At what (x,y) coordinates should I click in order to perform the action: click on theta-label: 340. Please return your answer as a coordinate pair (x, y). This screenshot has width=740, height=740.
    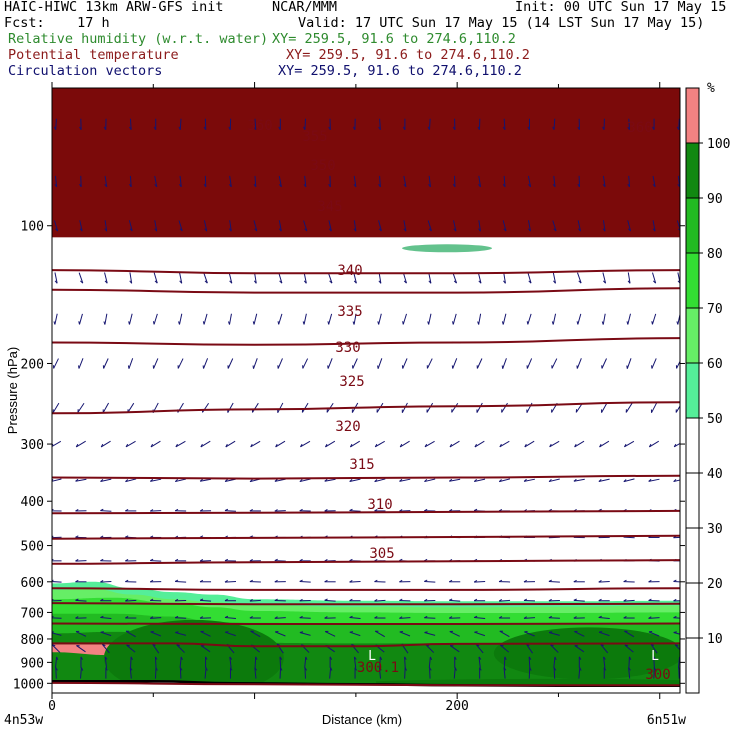
    Looking at the image, I should click on (349, 271).